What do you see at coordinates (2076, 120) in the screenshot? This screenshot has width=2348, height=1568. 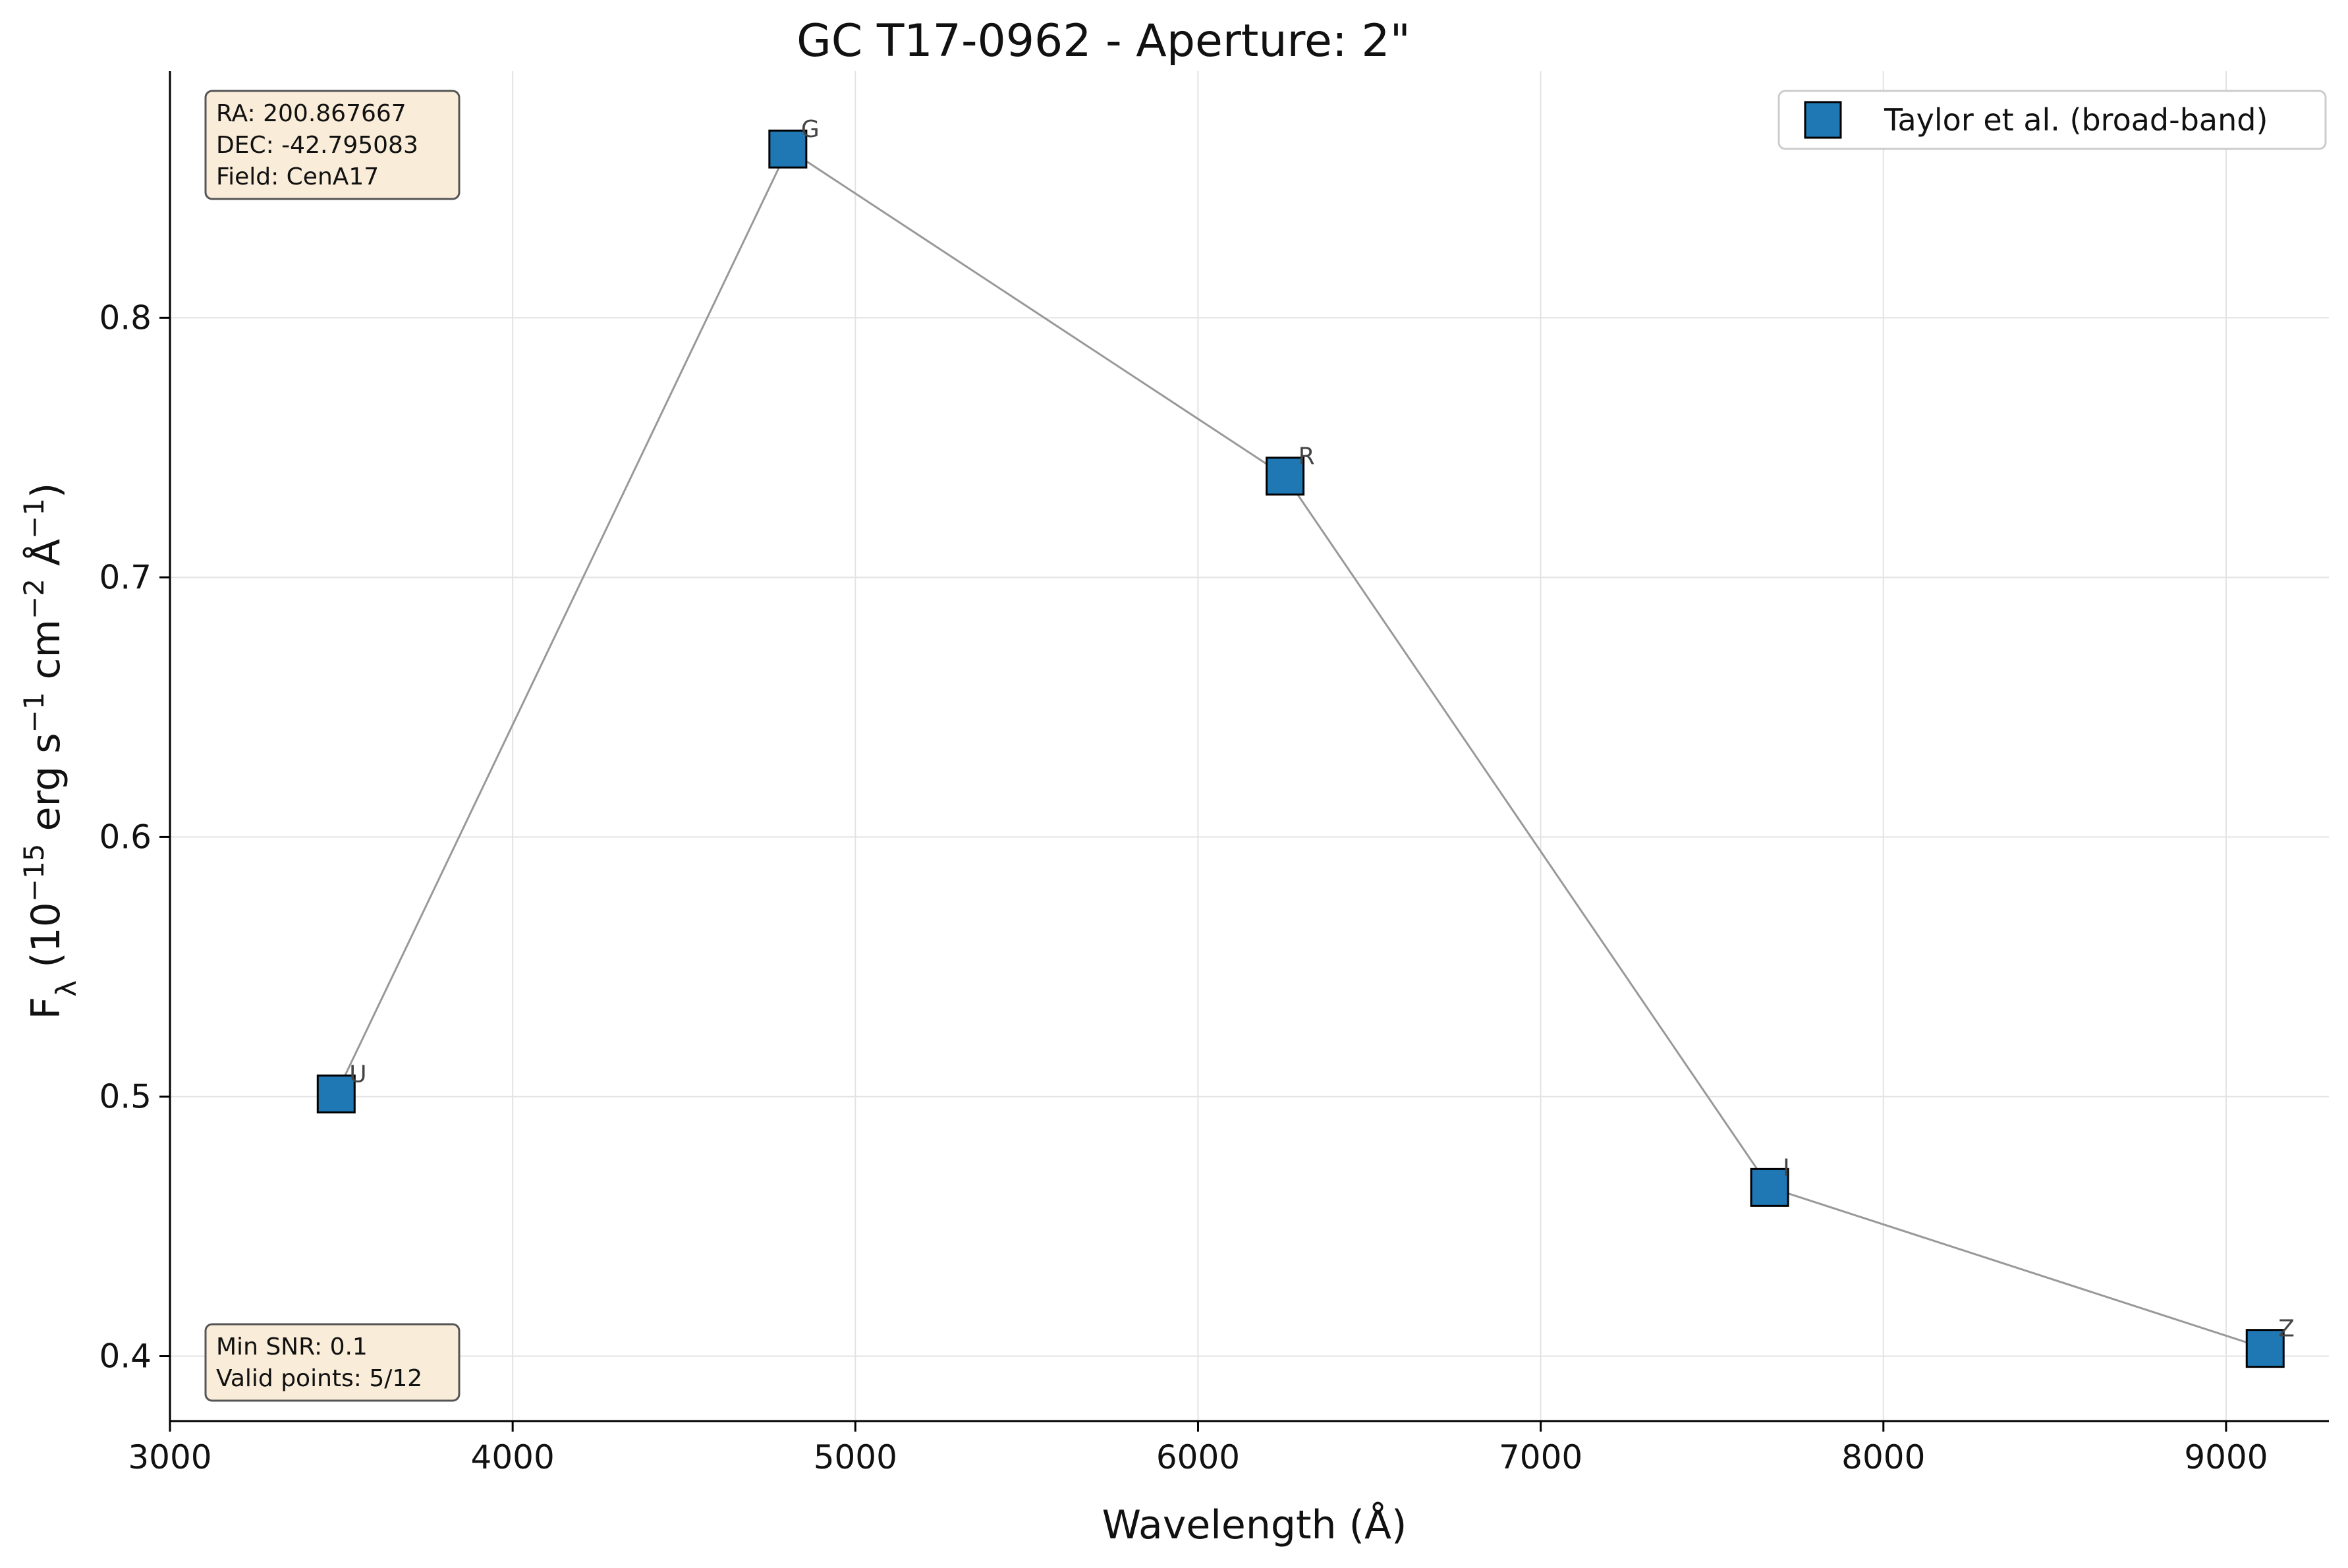 I see `legend-label: Taylor et al. (broad-band)` at bounding box center [2076, 120].